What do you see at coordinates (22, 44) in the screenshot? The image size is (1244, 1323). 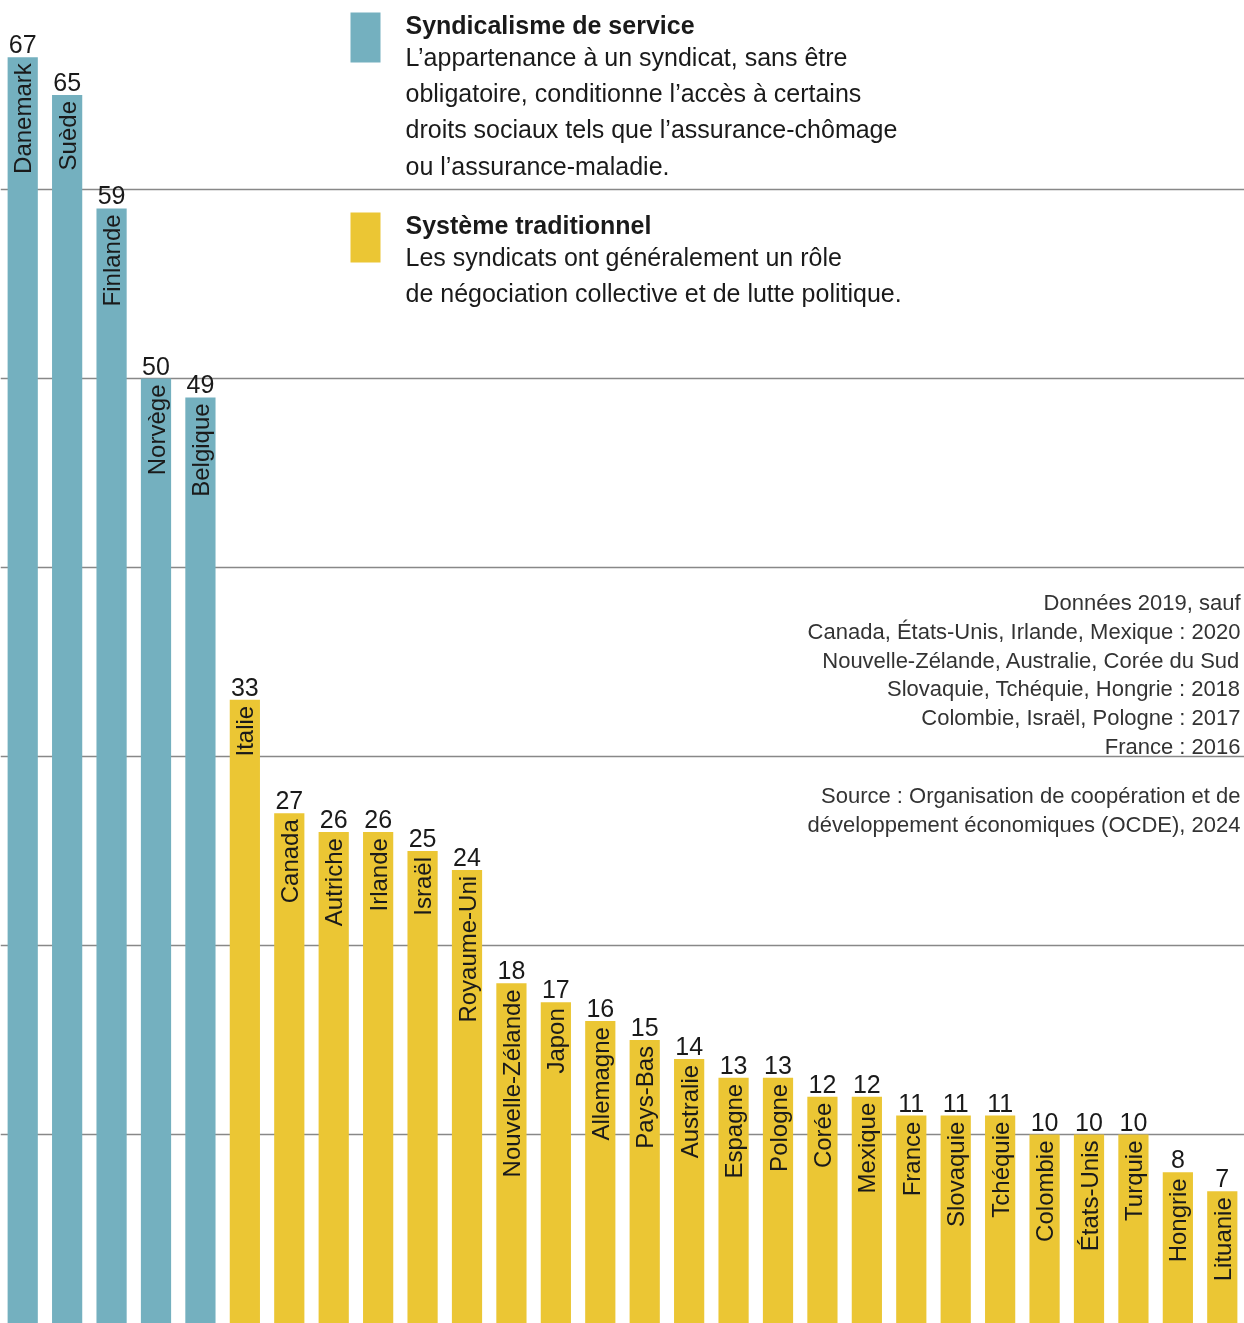 I see `data-label: 67` at bounding box center [22, 44].